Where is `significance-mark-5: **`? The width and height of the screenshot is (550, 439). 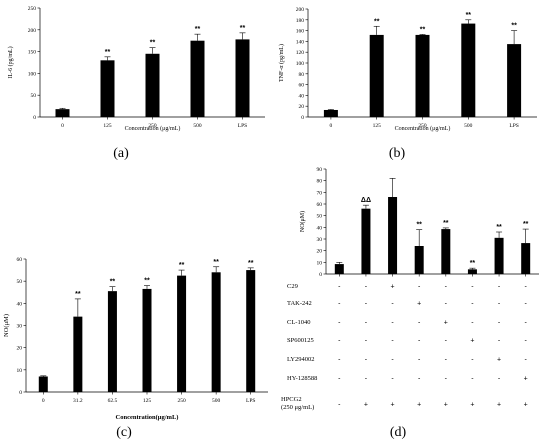 significance-mark-5: ** is located at coordinates (216, 262).